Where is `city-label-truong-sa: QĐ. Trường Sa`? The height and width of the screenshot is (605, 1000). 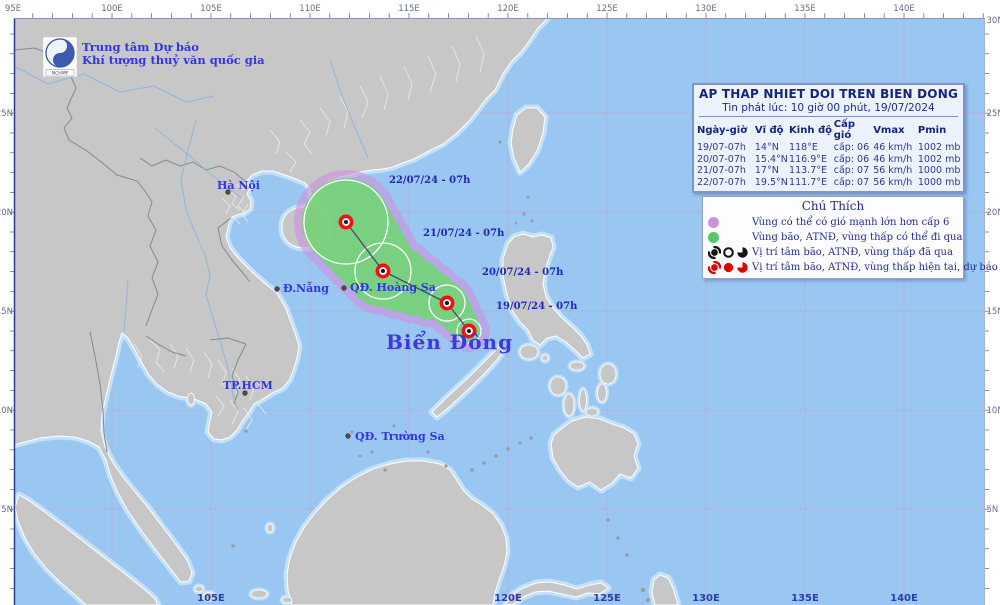
city-label-truong-sa: QĐ. Trường Sa is located at coordinates (400, 436).